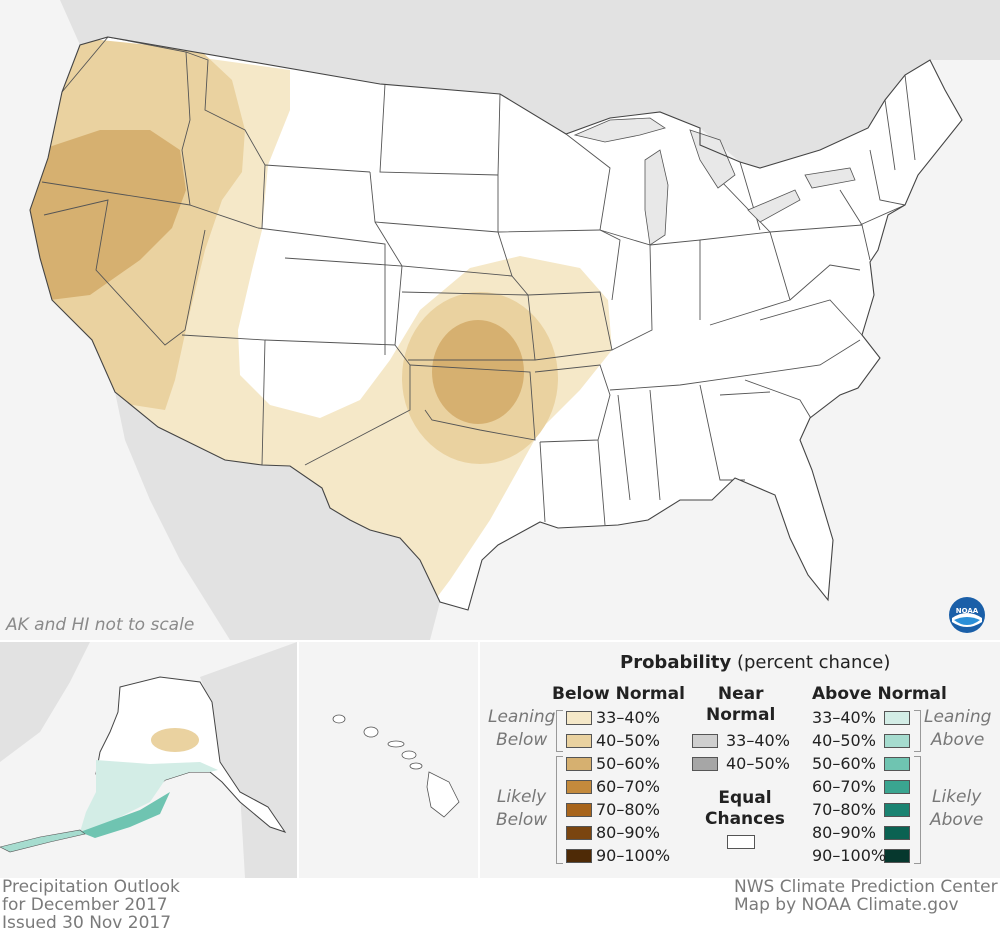  What do you see at coordinates (91, 887) in the screenshot?
I see `caption-line1: Precipitation Outlook` at bounding box center [91, 887].